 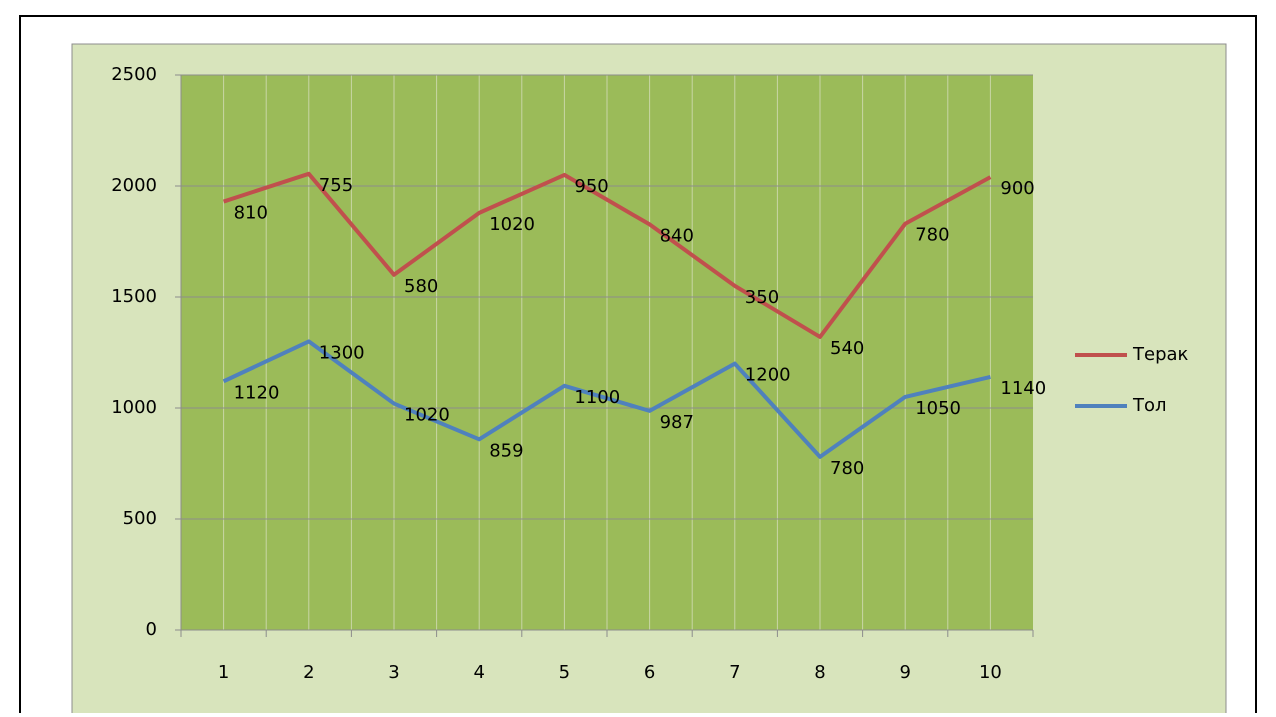 I want to click on data-label: 1050, so click(x=938, y=408).